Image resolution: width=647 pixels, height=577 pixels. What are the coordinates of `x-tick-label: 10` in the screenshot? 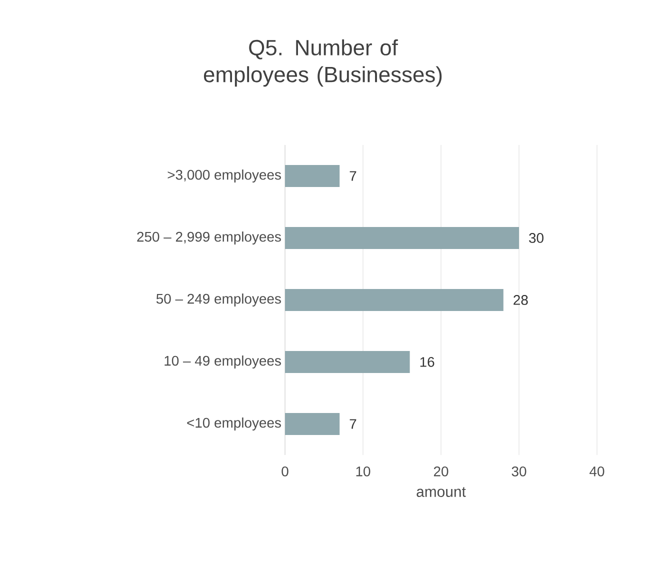 It's located at (363, 471).